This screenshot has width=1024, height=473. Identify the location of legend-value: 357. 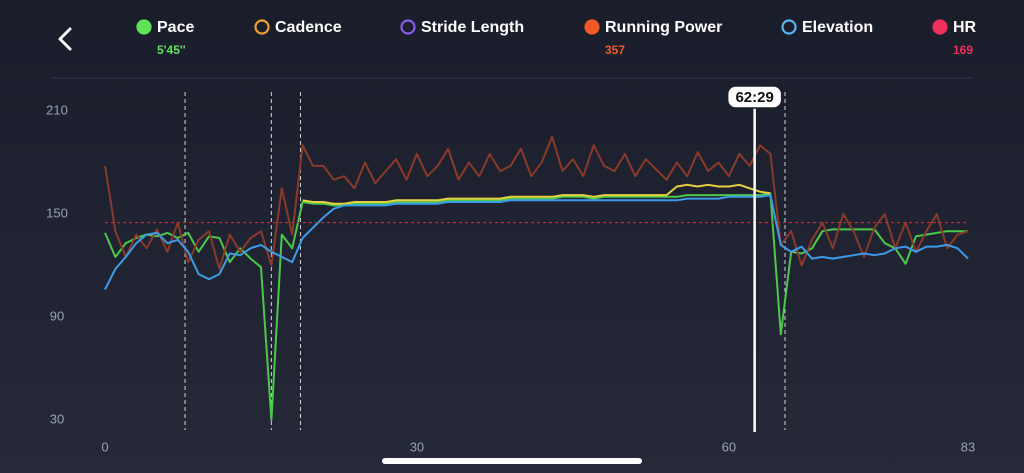
(615, 50).